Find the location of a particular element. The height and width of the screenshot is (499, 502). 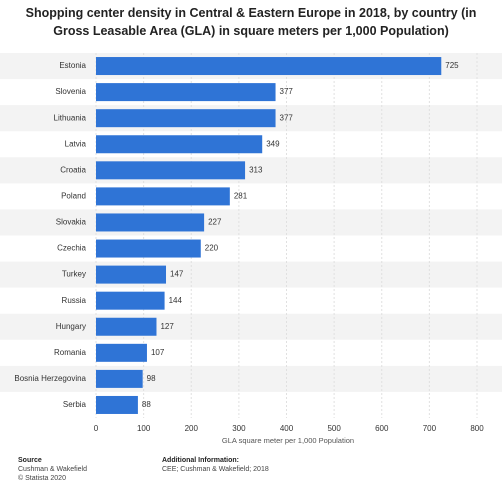

x-tick-label: 700 is located at coordinates (430, 428).